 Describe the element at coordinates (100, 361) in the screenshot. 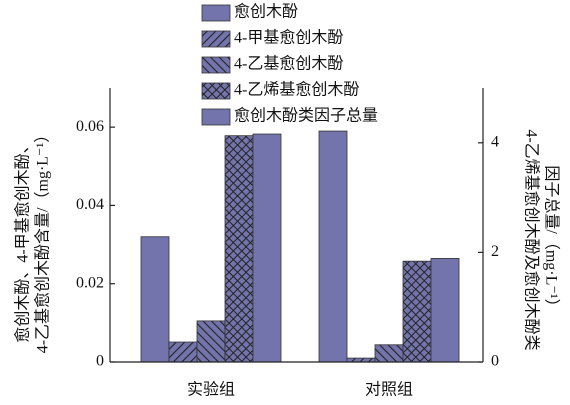

I see `y-tick-label: 0` at that location.